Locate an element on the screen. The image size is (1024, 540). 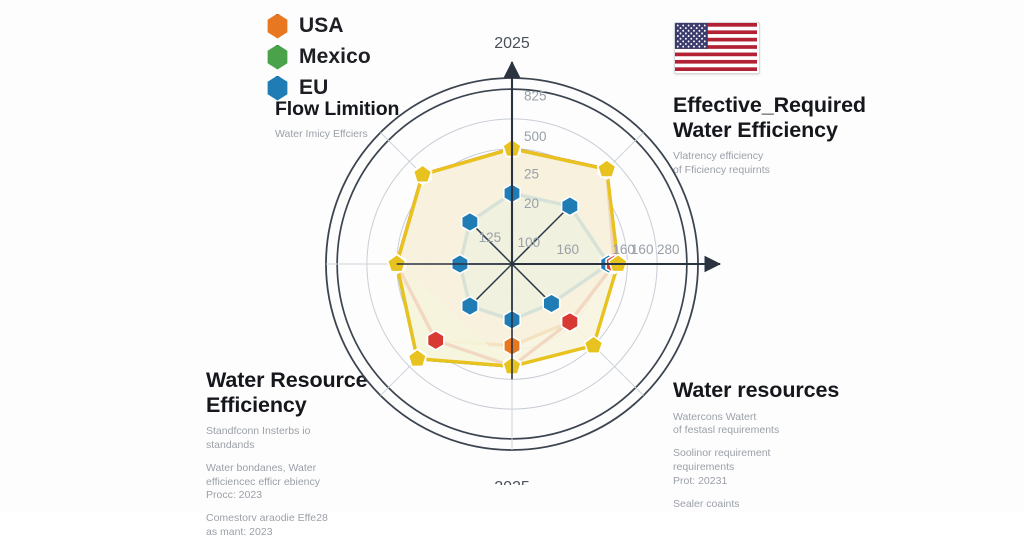
callout-title-effective-required: Effective_Required Water Efficiency is located at coordinates (769, 117).